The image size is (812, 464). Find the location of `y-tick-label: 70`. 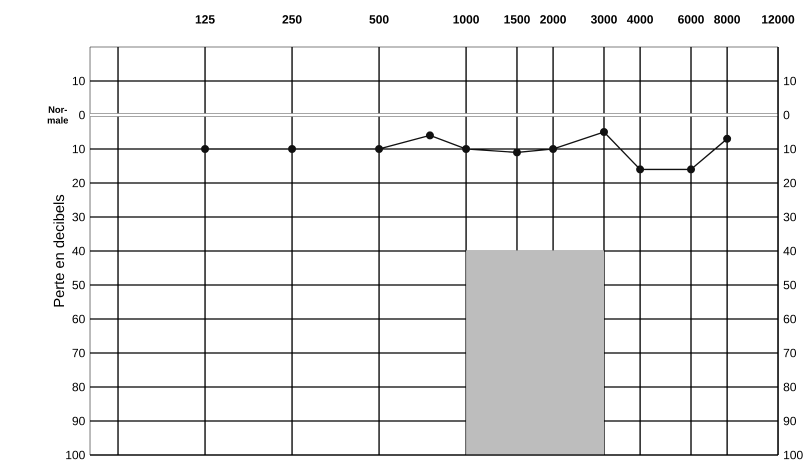

y-tick-label: 70 is located at coordinates (78, 353).